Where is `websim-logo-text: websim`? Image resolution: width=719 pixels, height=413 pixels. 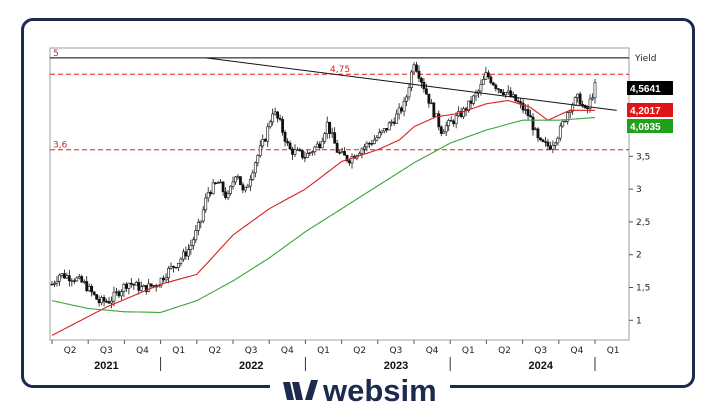
websim-logo-text: websim is located at coordinates (380, 390).